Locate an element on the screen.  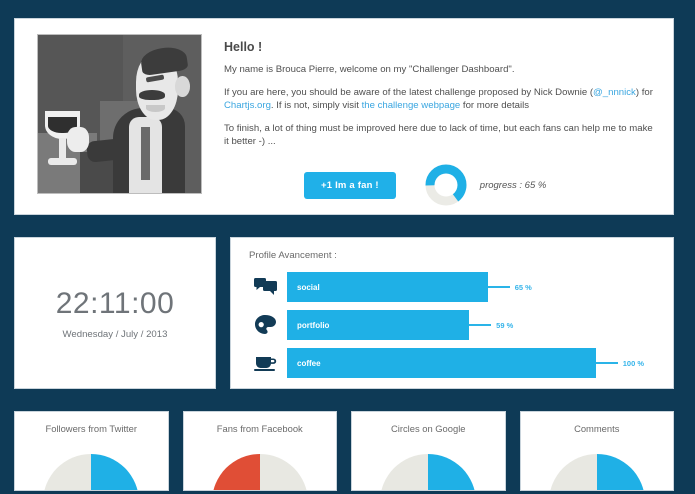
bar-track: portfolio 59 % is located at coordinates (473, 325).